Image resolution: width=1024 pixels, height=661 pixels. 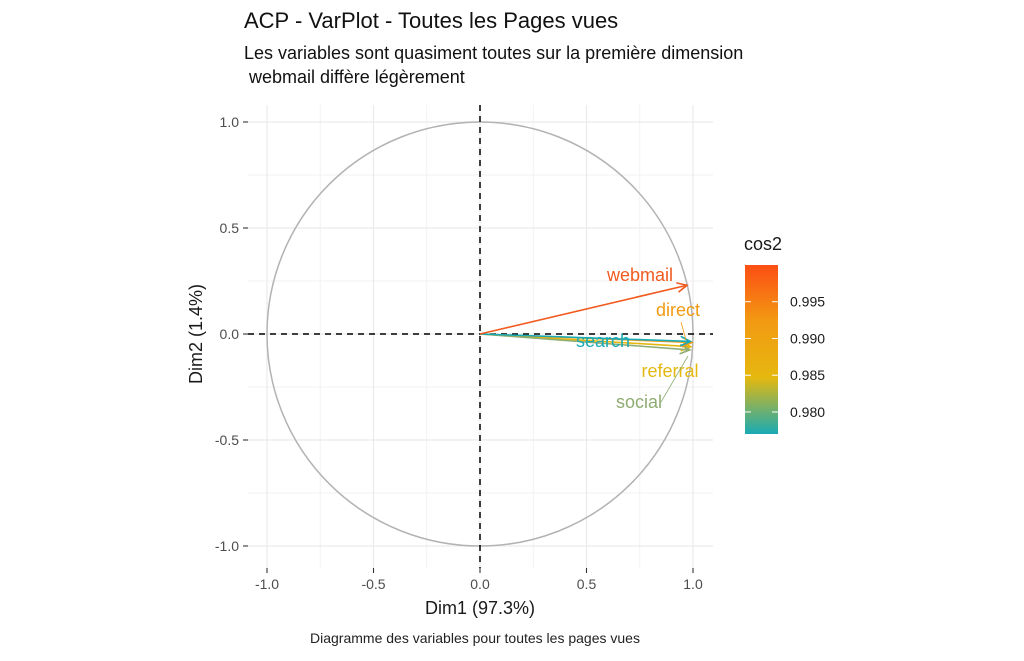 I want to click on arrow-social, so click(x=584, y=342).